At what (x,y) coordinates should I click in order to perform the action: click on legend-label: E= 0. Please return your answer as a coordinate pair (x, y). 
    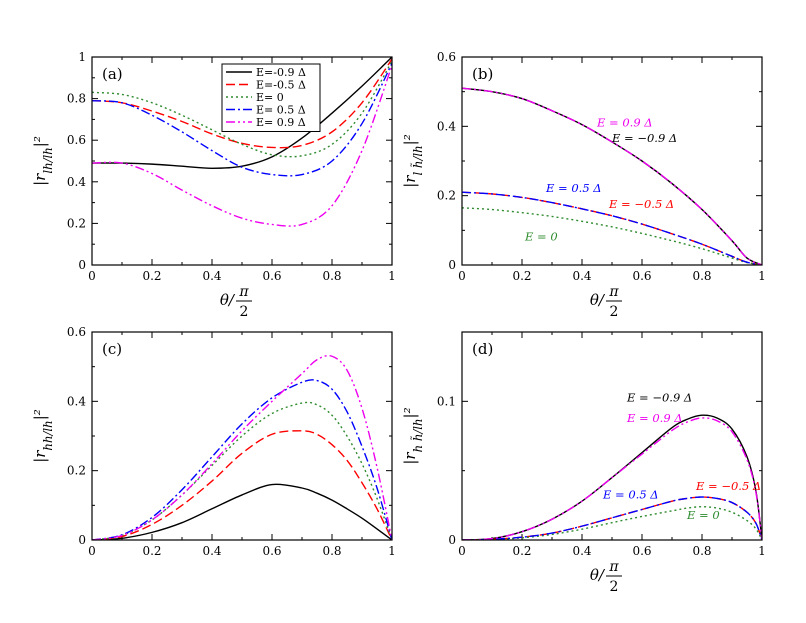
    Looking at the image, I should click on (270, 97).